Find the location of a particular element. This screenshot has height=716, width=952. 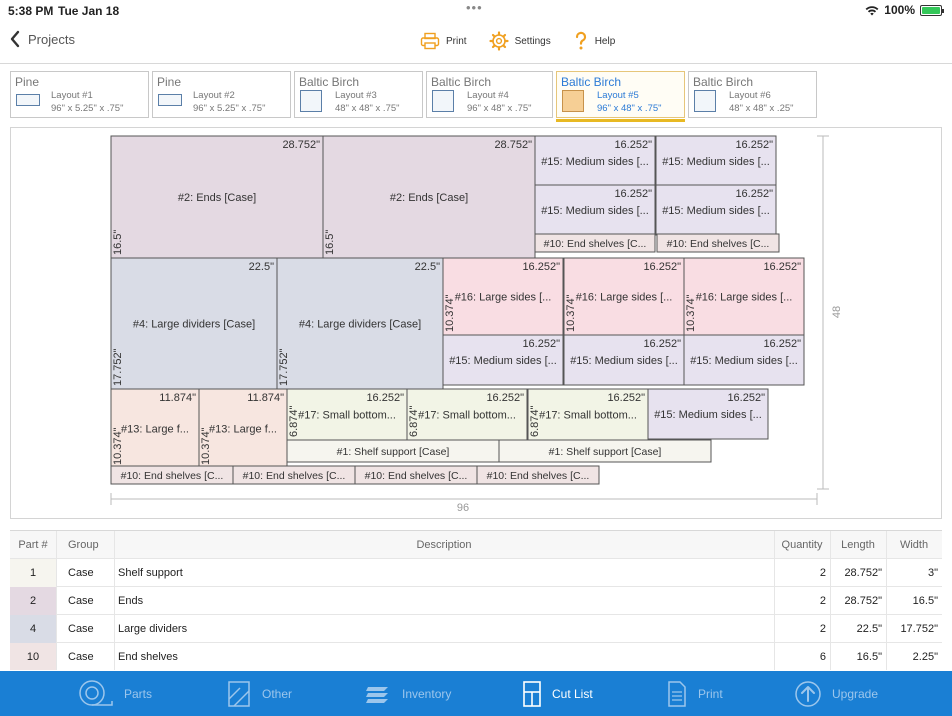

back-button: Projects is located at coordinates (42, 39).